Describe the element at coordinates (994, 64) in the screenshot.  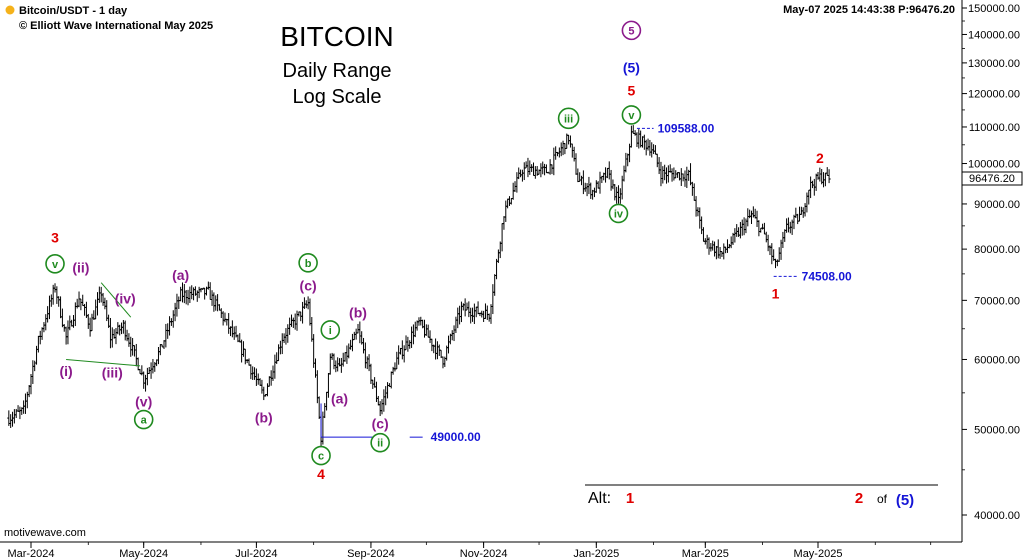
I see `y-tick-label: 130000.00` at that location.